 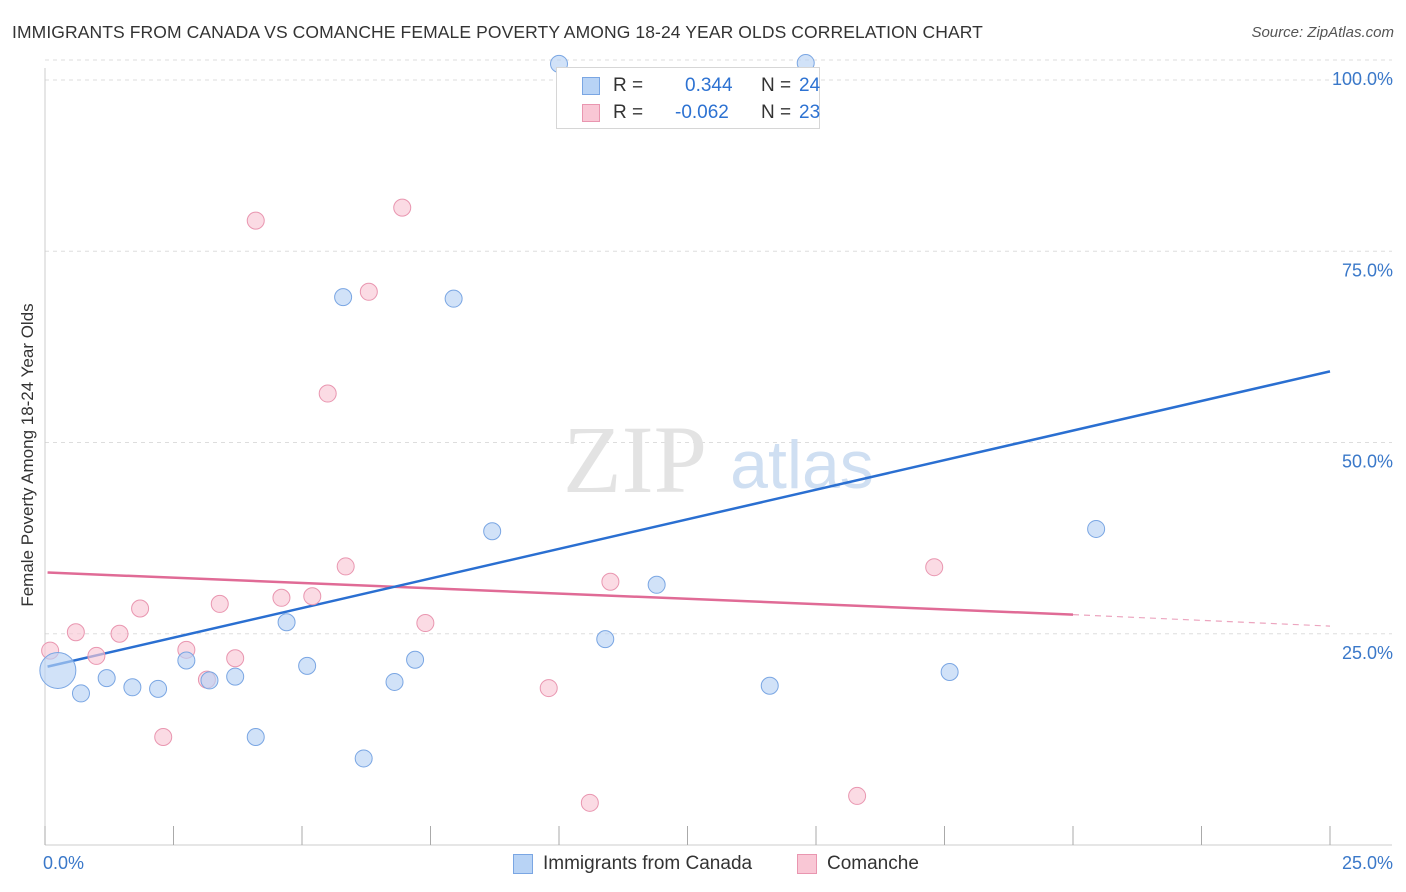 What do you see at coordinates (810, 112) in the screenshot?
I see `legend-n-value-comanche: 23` at bounding box center [810, 112].